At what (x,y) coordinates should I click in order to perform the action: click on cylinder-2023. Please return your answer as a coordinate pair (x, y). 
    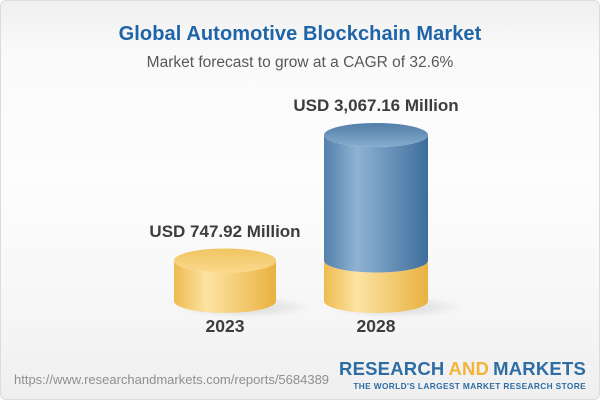
    Looking at the image, I should click on (242, 283).